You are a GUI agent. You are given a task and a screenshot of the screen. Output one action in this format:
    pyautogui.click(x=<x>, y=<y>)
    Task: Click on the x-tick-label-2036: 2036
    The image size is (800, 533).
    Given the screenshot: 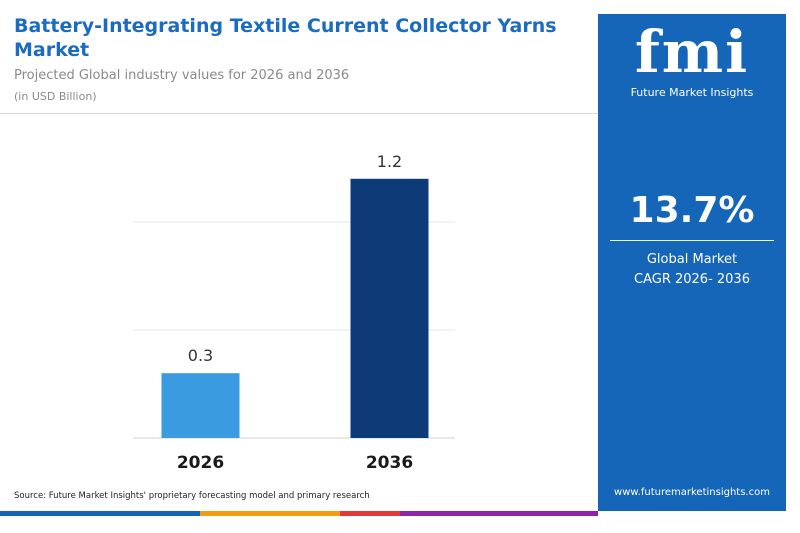 What is the action you would take?
    pyautogui.click(x=389, y=463)
    